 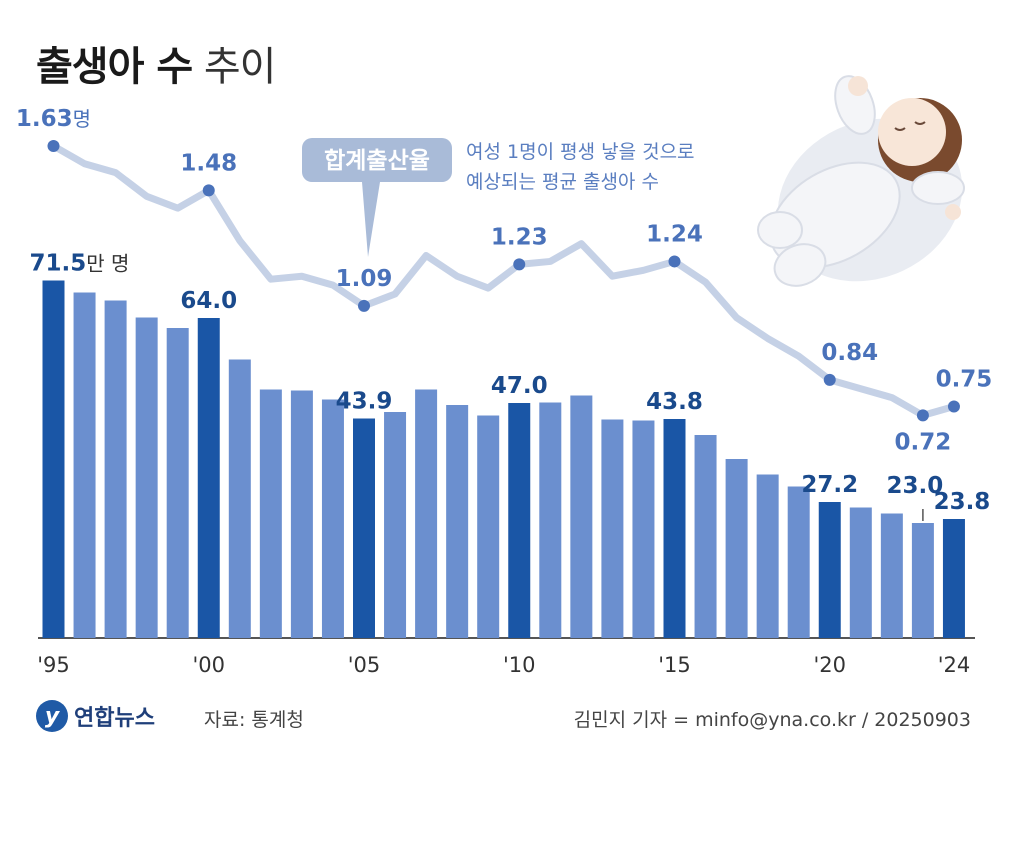 I want to click on credit-text: 김민지 기자 = minfo@yna.co.kr / 20250903, so click(x=772, y=720).